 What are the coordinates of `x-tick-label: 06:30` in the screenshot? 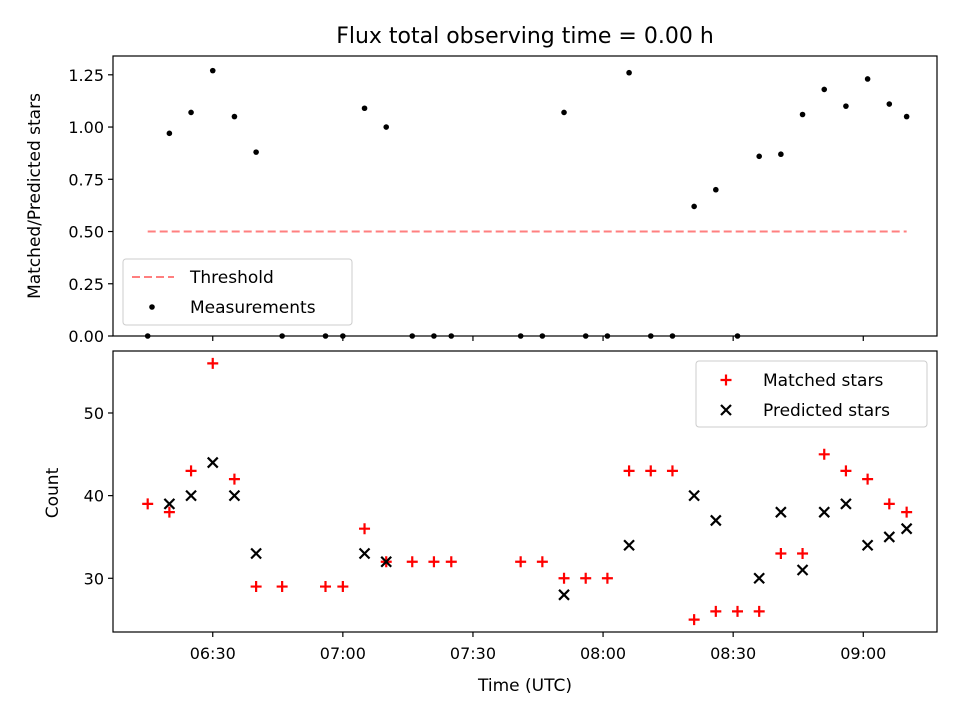 It's located at (213, 653).